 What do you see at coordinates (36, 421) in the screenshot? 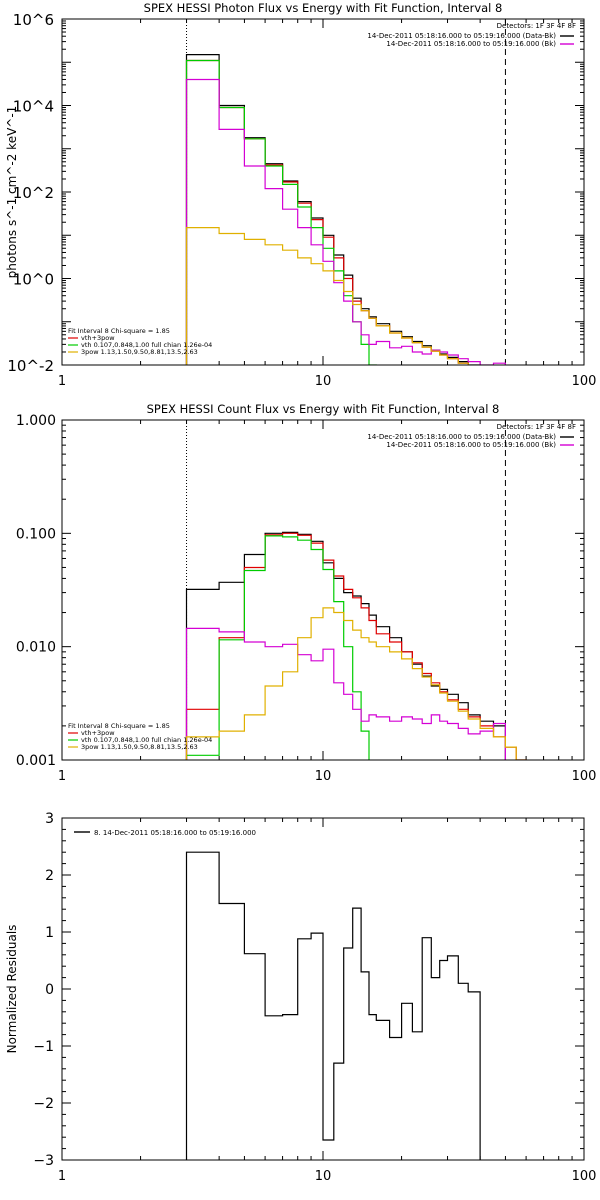
I see `y-tick-label: 1.000` at bounding box center [36, 421].